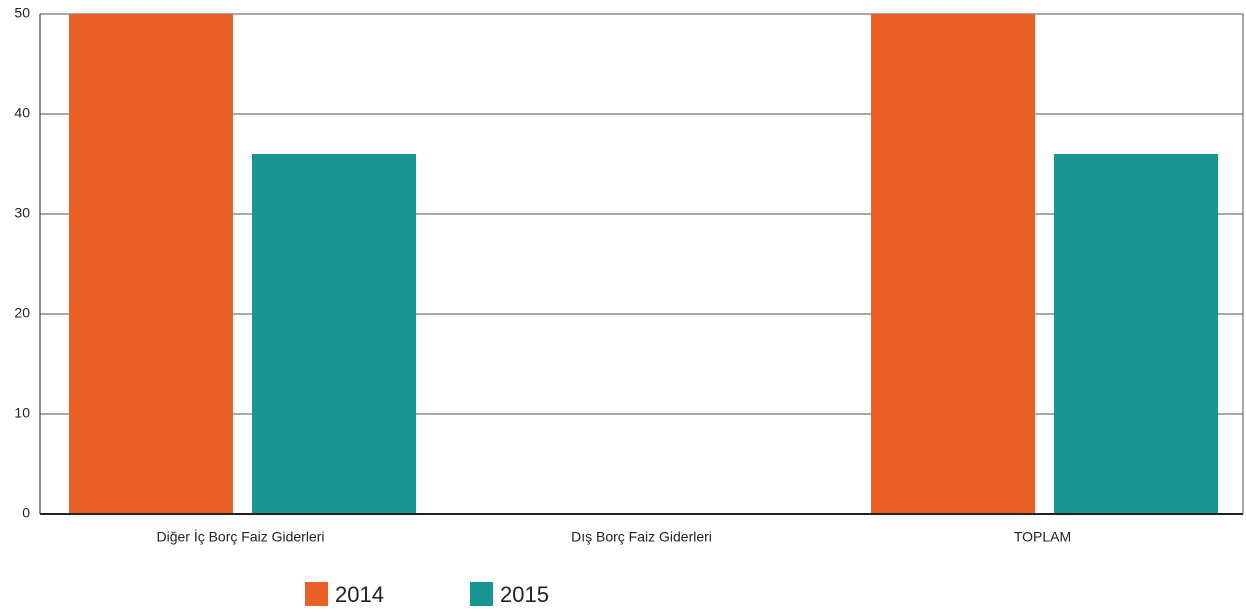  Describe the element at coordinates (1042, 537) in the screenshot. I see `x-tick-label: TOPLAM` at that location.